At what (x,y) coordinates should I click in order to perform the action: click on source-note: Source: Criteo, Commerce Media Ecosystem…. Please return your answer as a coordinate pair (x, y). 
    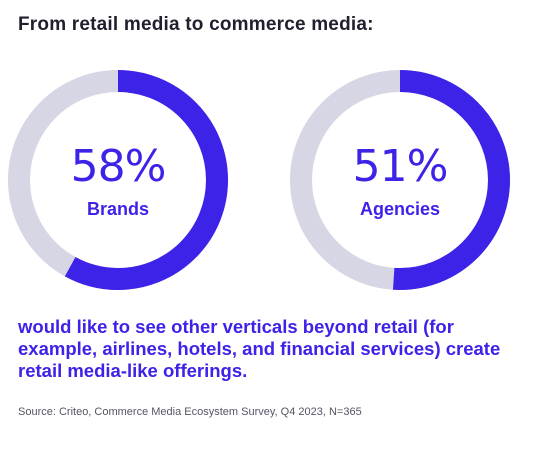
    Looking at the image, I should click on (190, 412).